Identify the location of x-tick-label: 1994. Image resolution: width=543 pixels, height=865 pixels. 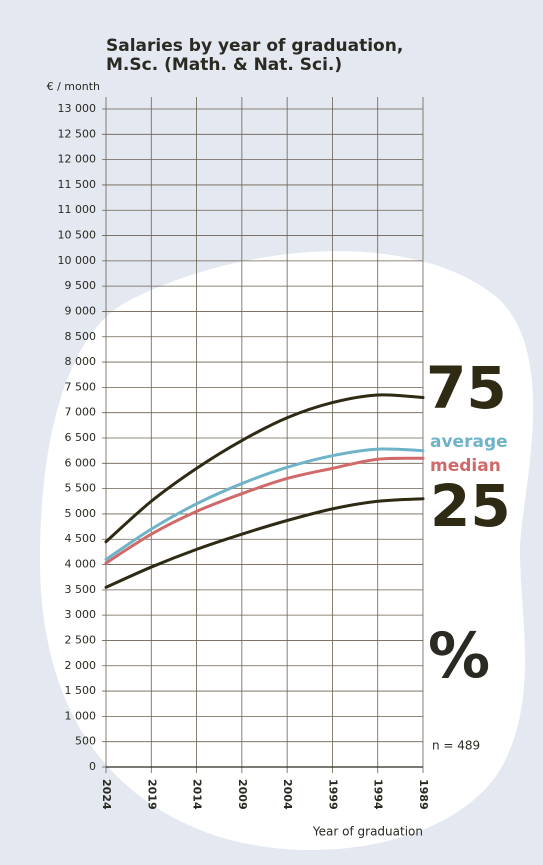
(378, 794).